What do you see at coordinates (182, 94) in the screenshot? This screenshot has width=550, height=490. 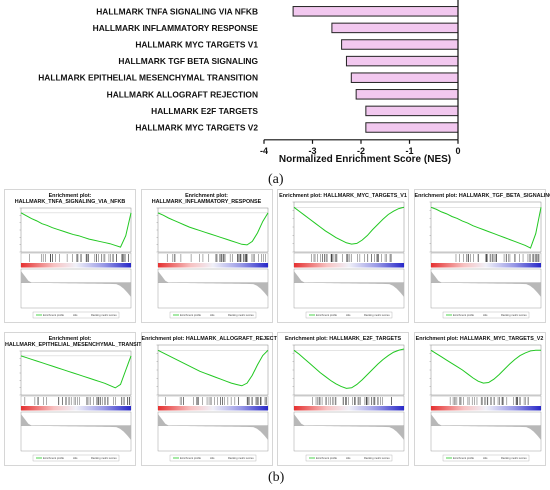 I see `bar-category-label: HALLMARK ALLOGRAFT REJECTION` at bounding box center [182, 94].